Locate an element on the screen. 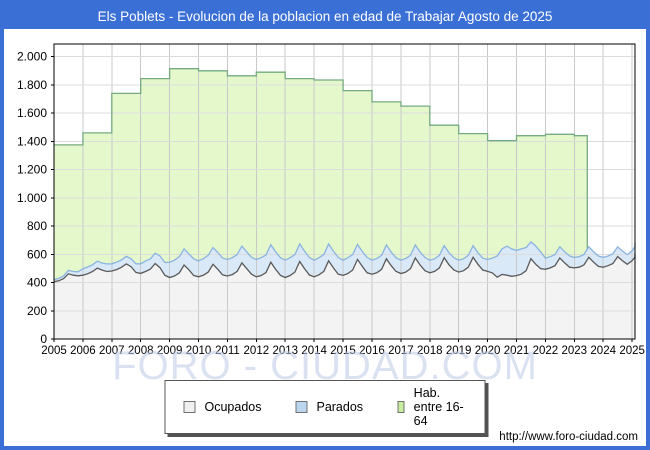  chart-legend: Ocupados Parados Hab. entre 16-64 is located at coordinates (325, 407).